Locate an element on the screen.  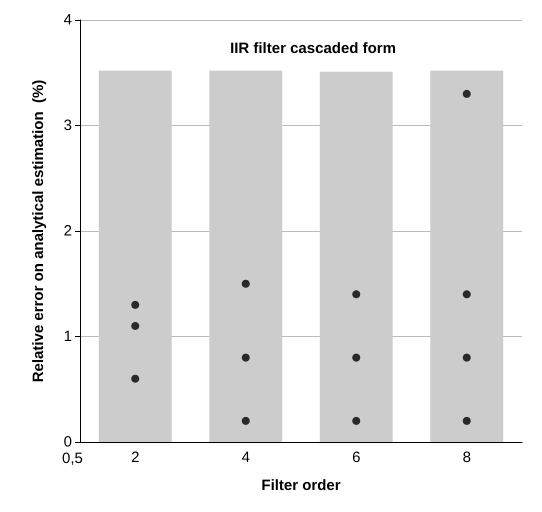
y-tick-label: 0 is located at coordinates (68, 442).